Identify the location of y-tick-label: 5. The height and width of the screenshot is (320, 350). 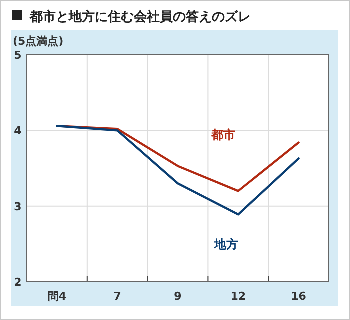
(18, 55).